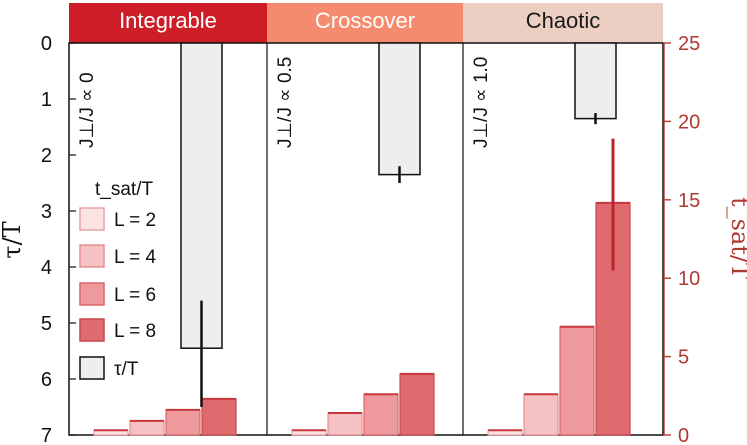 This screenshot has width=747, height=445. What do you see at coordinates (46, 156) in the screenshot?
I see `left-tick-label: 2` at bounding box center [46, 156].